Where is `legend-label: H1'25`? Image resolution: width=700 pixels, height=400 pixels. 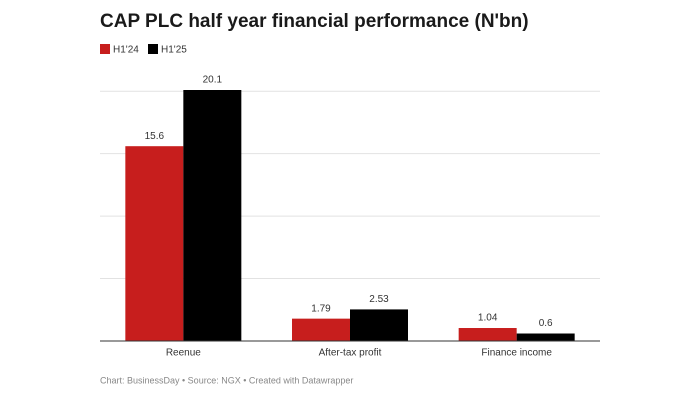 legend-label: H1'25 is located at coordinates (174, 50).